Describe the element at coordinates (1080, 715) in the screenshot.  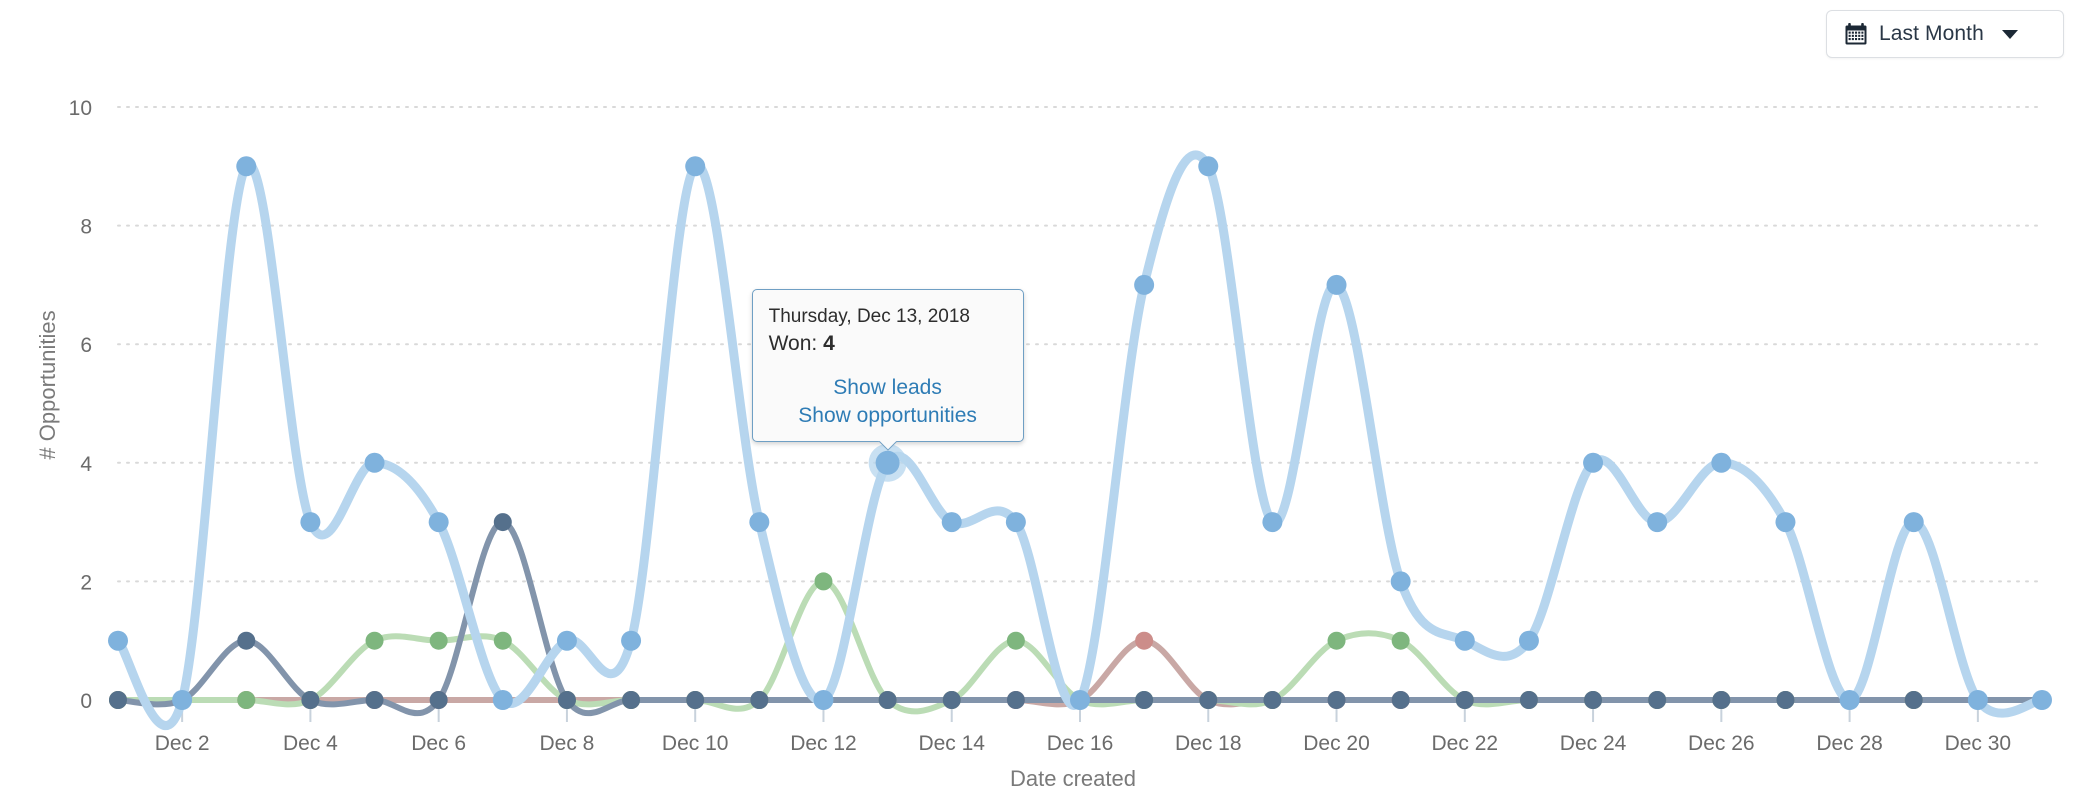
I see `x-axis-tick-marks` at that location.